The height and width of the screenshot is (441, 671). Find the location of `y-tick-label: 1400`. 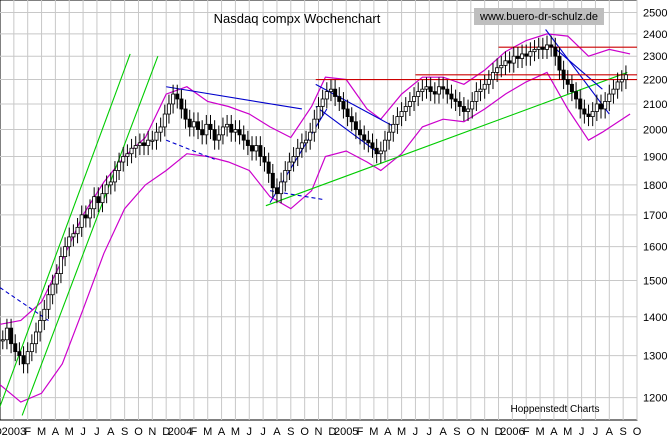

y-tick-label: 1400 is located at coordinates (655, 318).